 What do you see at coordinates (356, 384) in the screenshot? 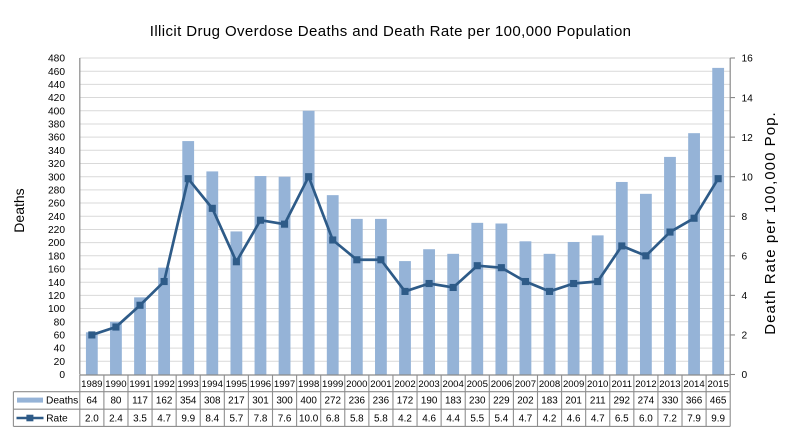
I see `svg-text: 2000` at bounding box center [356, 384].